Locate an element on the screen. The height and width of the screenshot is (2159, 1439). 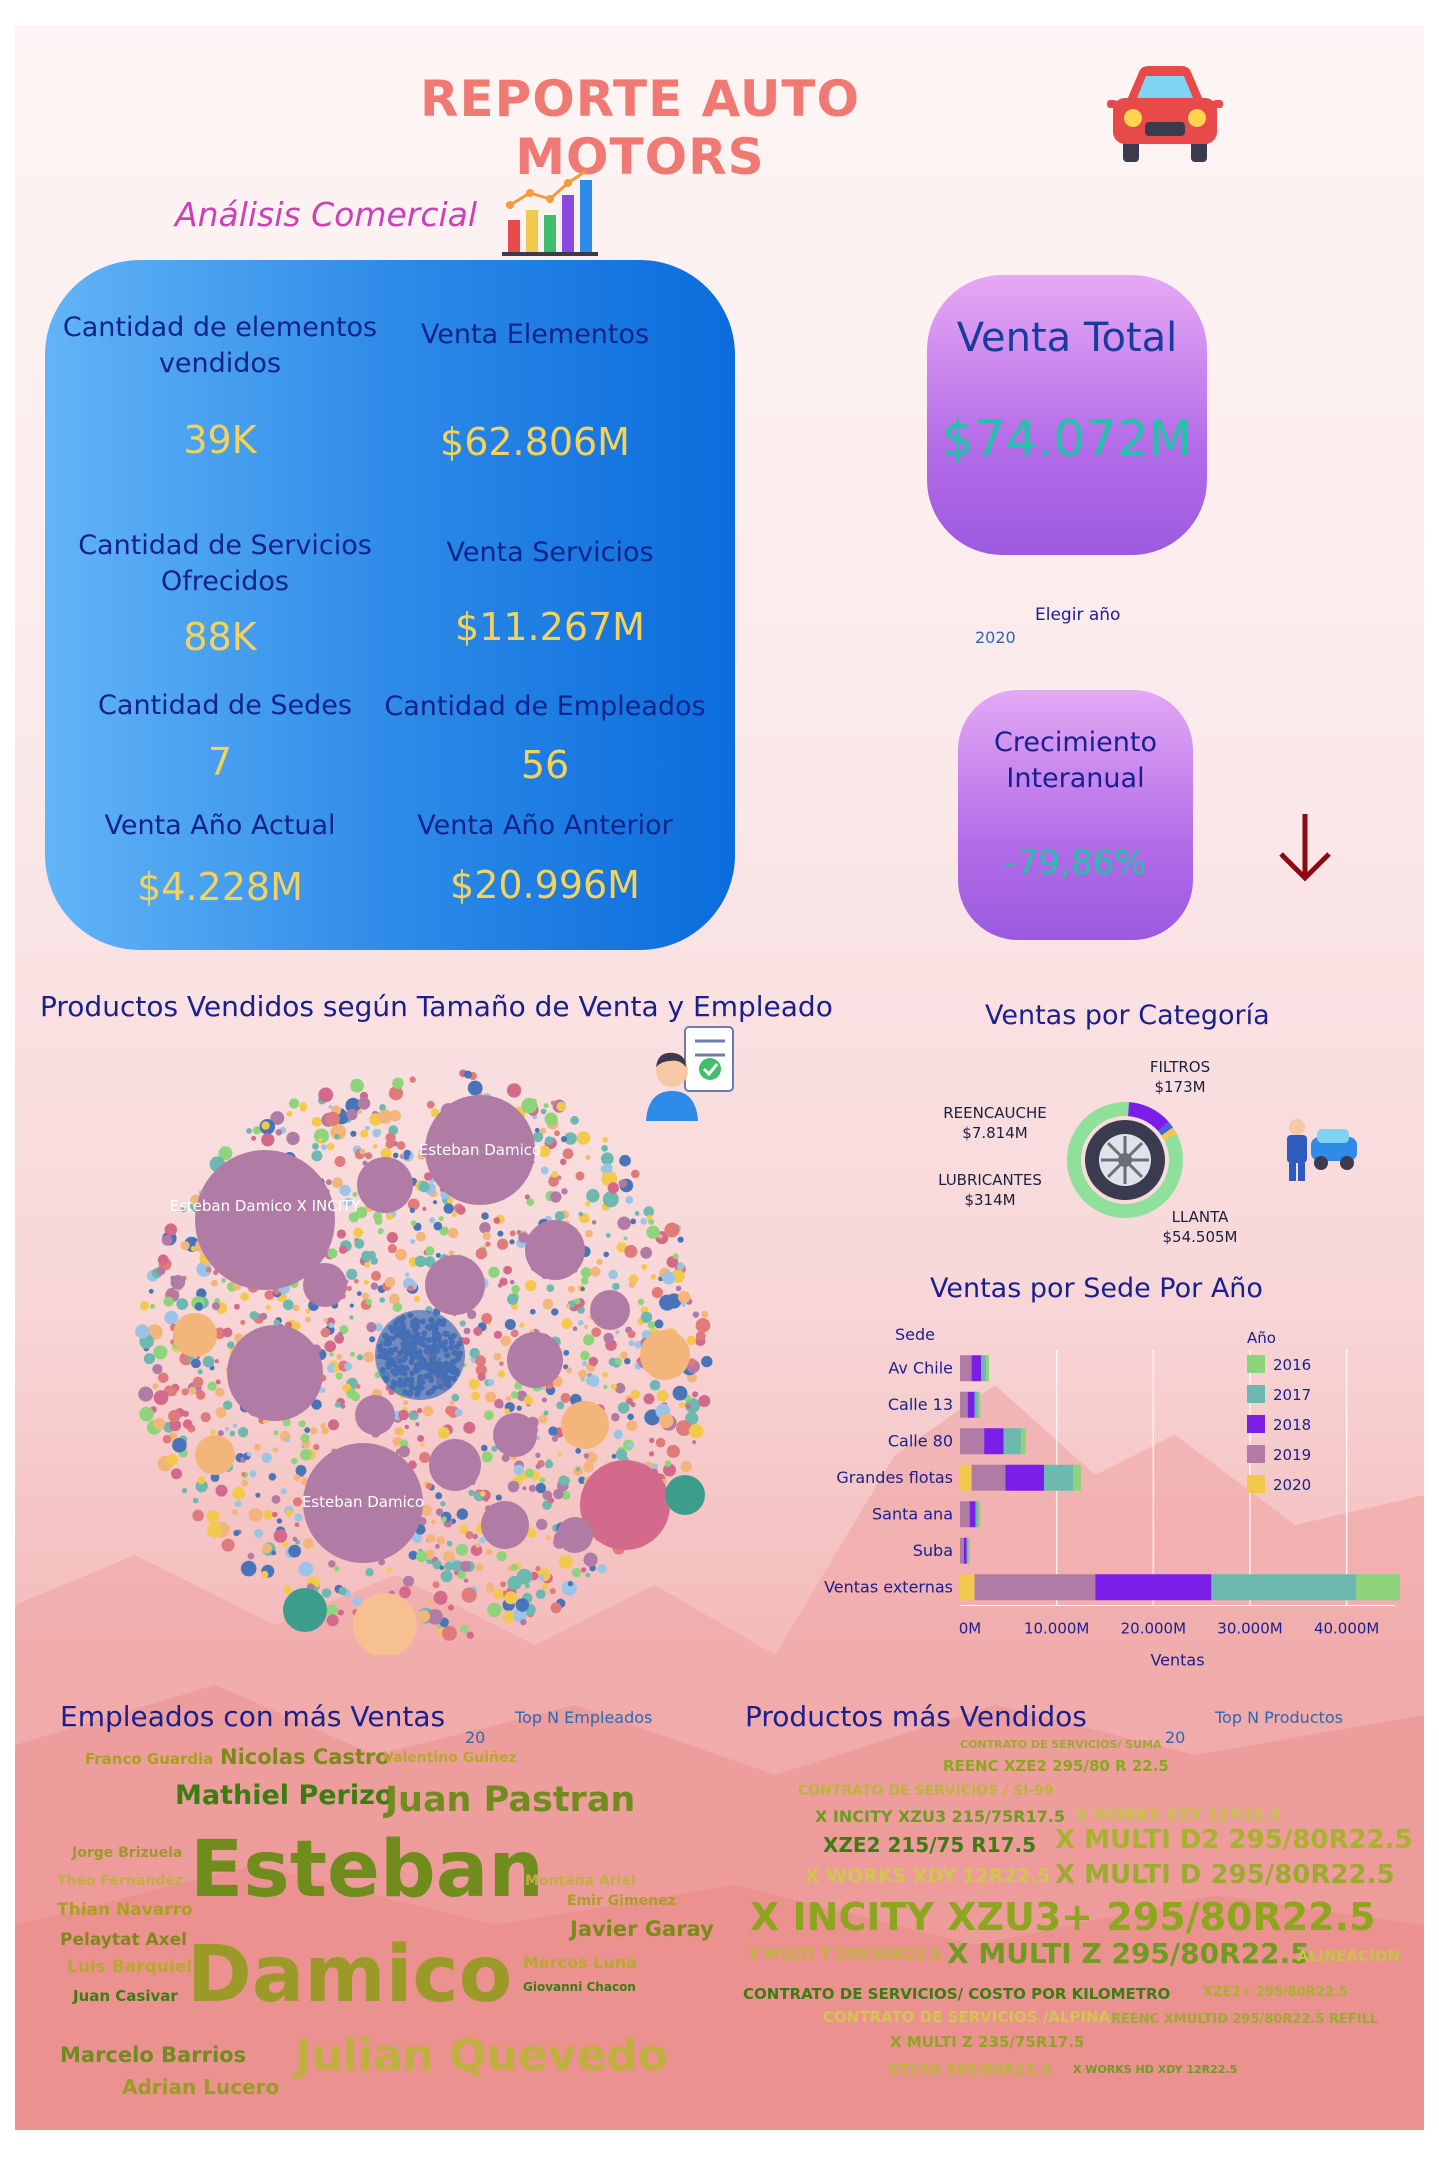
year-slicer-value: 2020 is located at coordinates (995, 637).